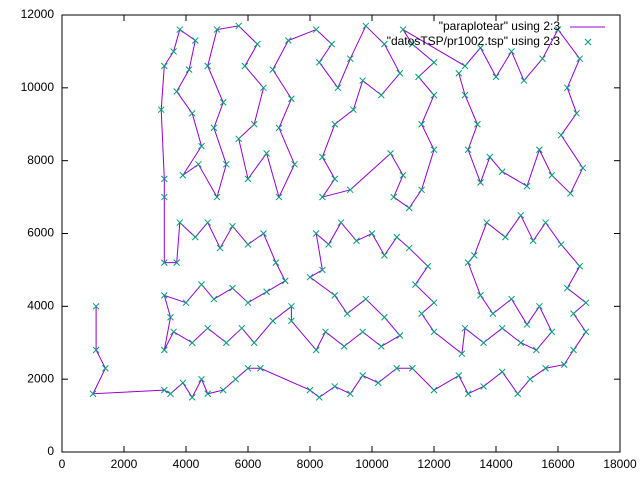 This screenshot has height=480, width=640. I want to click on y-tick-label: 12000, so click(38, 14).